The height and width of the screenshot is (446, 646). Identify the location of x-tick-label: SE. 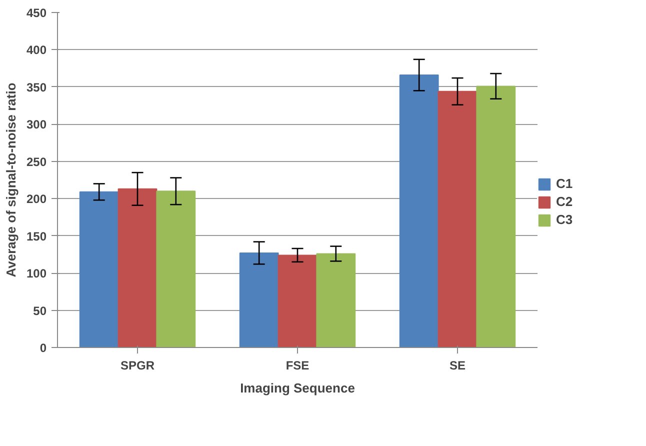
(457, 365).